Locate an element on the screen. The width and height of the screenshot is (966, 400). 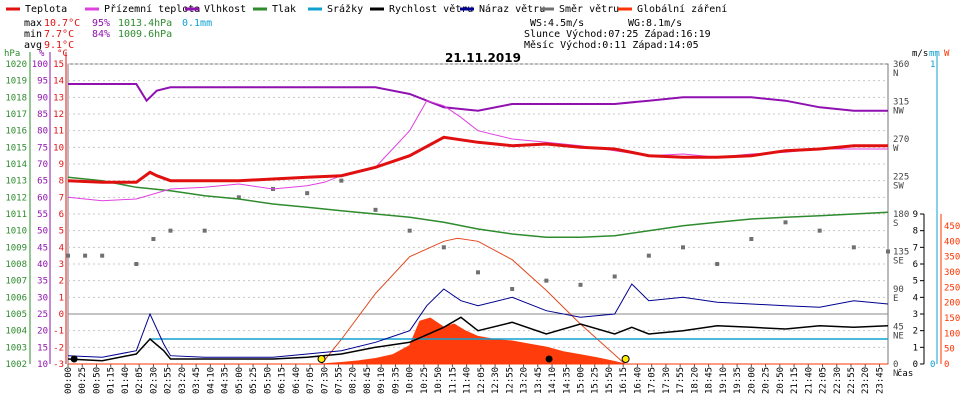
time-tick: 08:45 is located at coordinates (368, 380).